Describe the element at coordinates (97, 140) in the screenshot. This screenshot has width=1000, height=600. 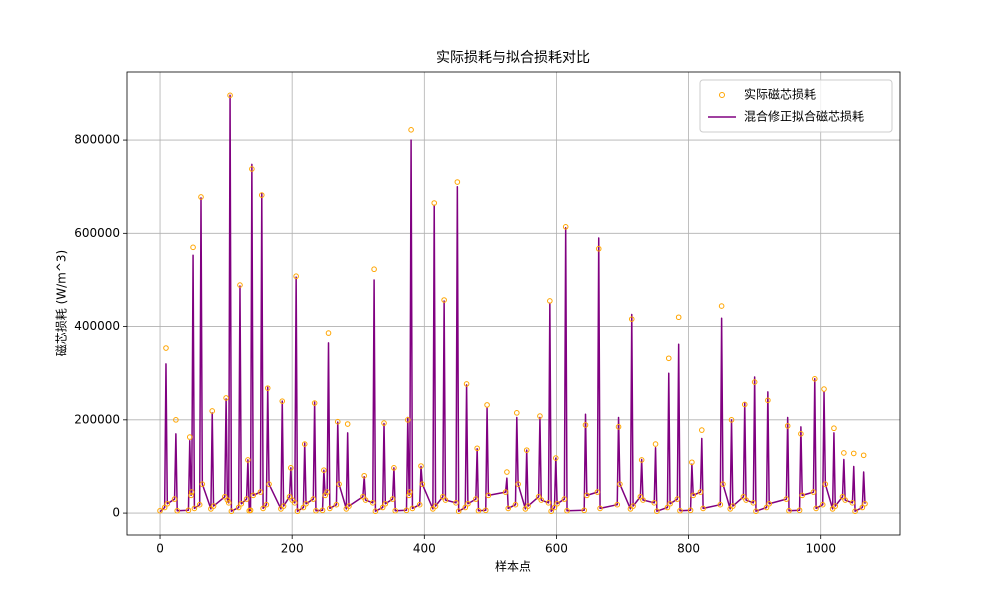
I see `y-tick-label: 800000` at that location.